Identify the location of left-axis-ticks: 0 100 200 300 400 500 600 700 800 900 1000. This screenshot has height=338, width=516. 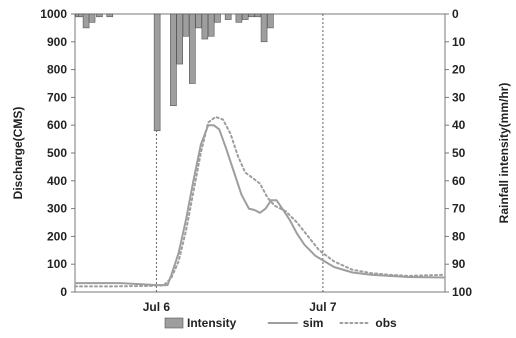
(57, 153).